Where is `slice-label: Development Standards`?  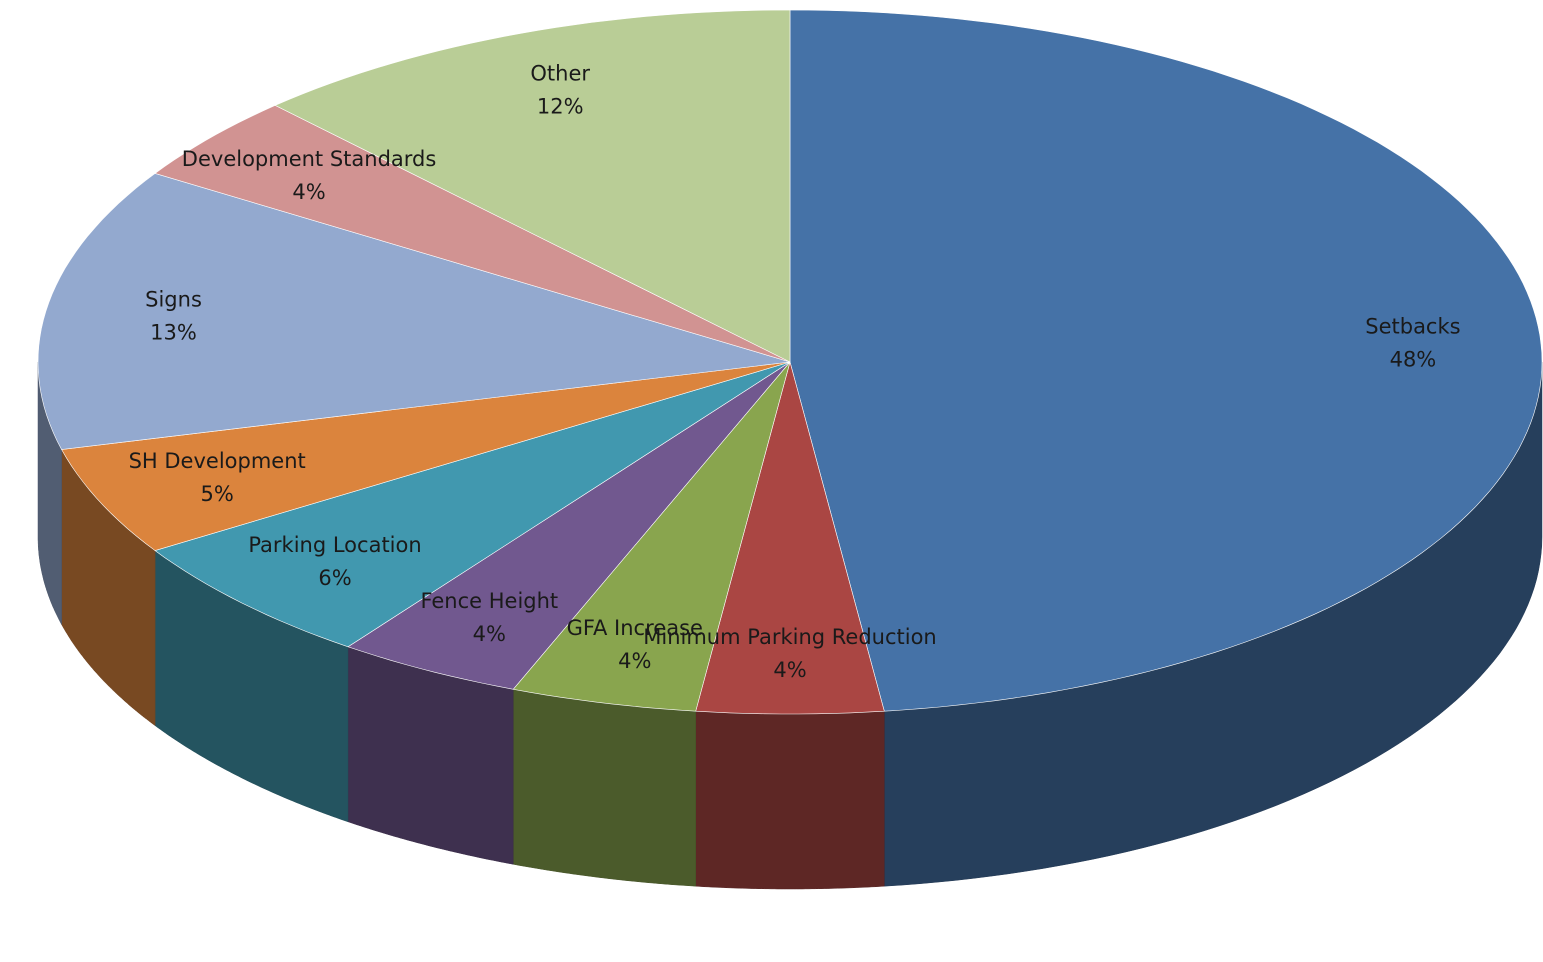
slice-label: Development Standards is located at coordinates (309, 159).